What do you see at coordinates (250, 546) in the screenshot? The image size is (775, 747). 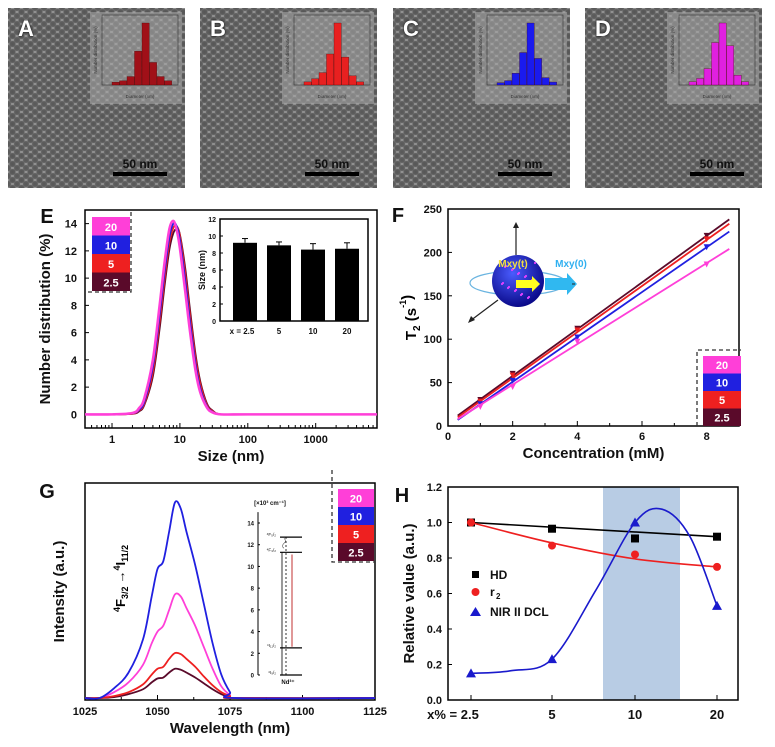 I see `energy-tick-label: 12` at bounding box center [250, 546].